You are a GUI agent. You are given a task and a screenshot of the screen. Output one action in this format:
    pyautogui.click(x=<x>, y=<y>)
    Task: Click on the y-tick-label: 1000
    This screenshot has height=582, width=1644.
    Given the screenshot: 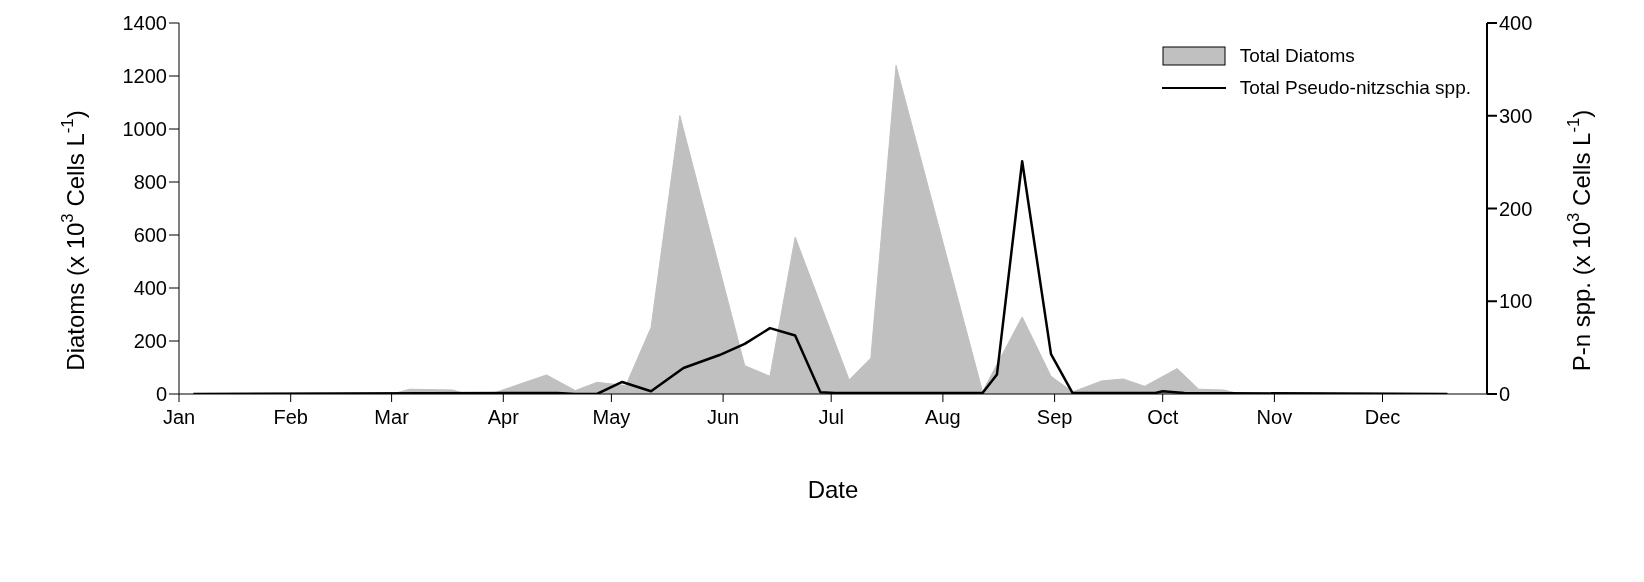 What is the action you would take?
    pyautogui.click(x=144, y=129)
    